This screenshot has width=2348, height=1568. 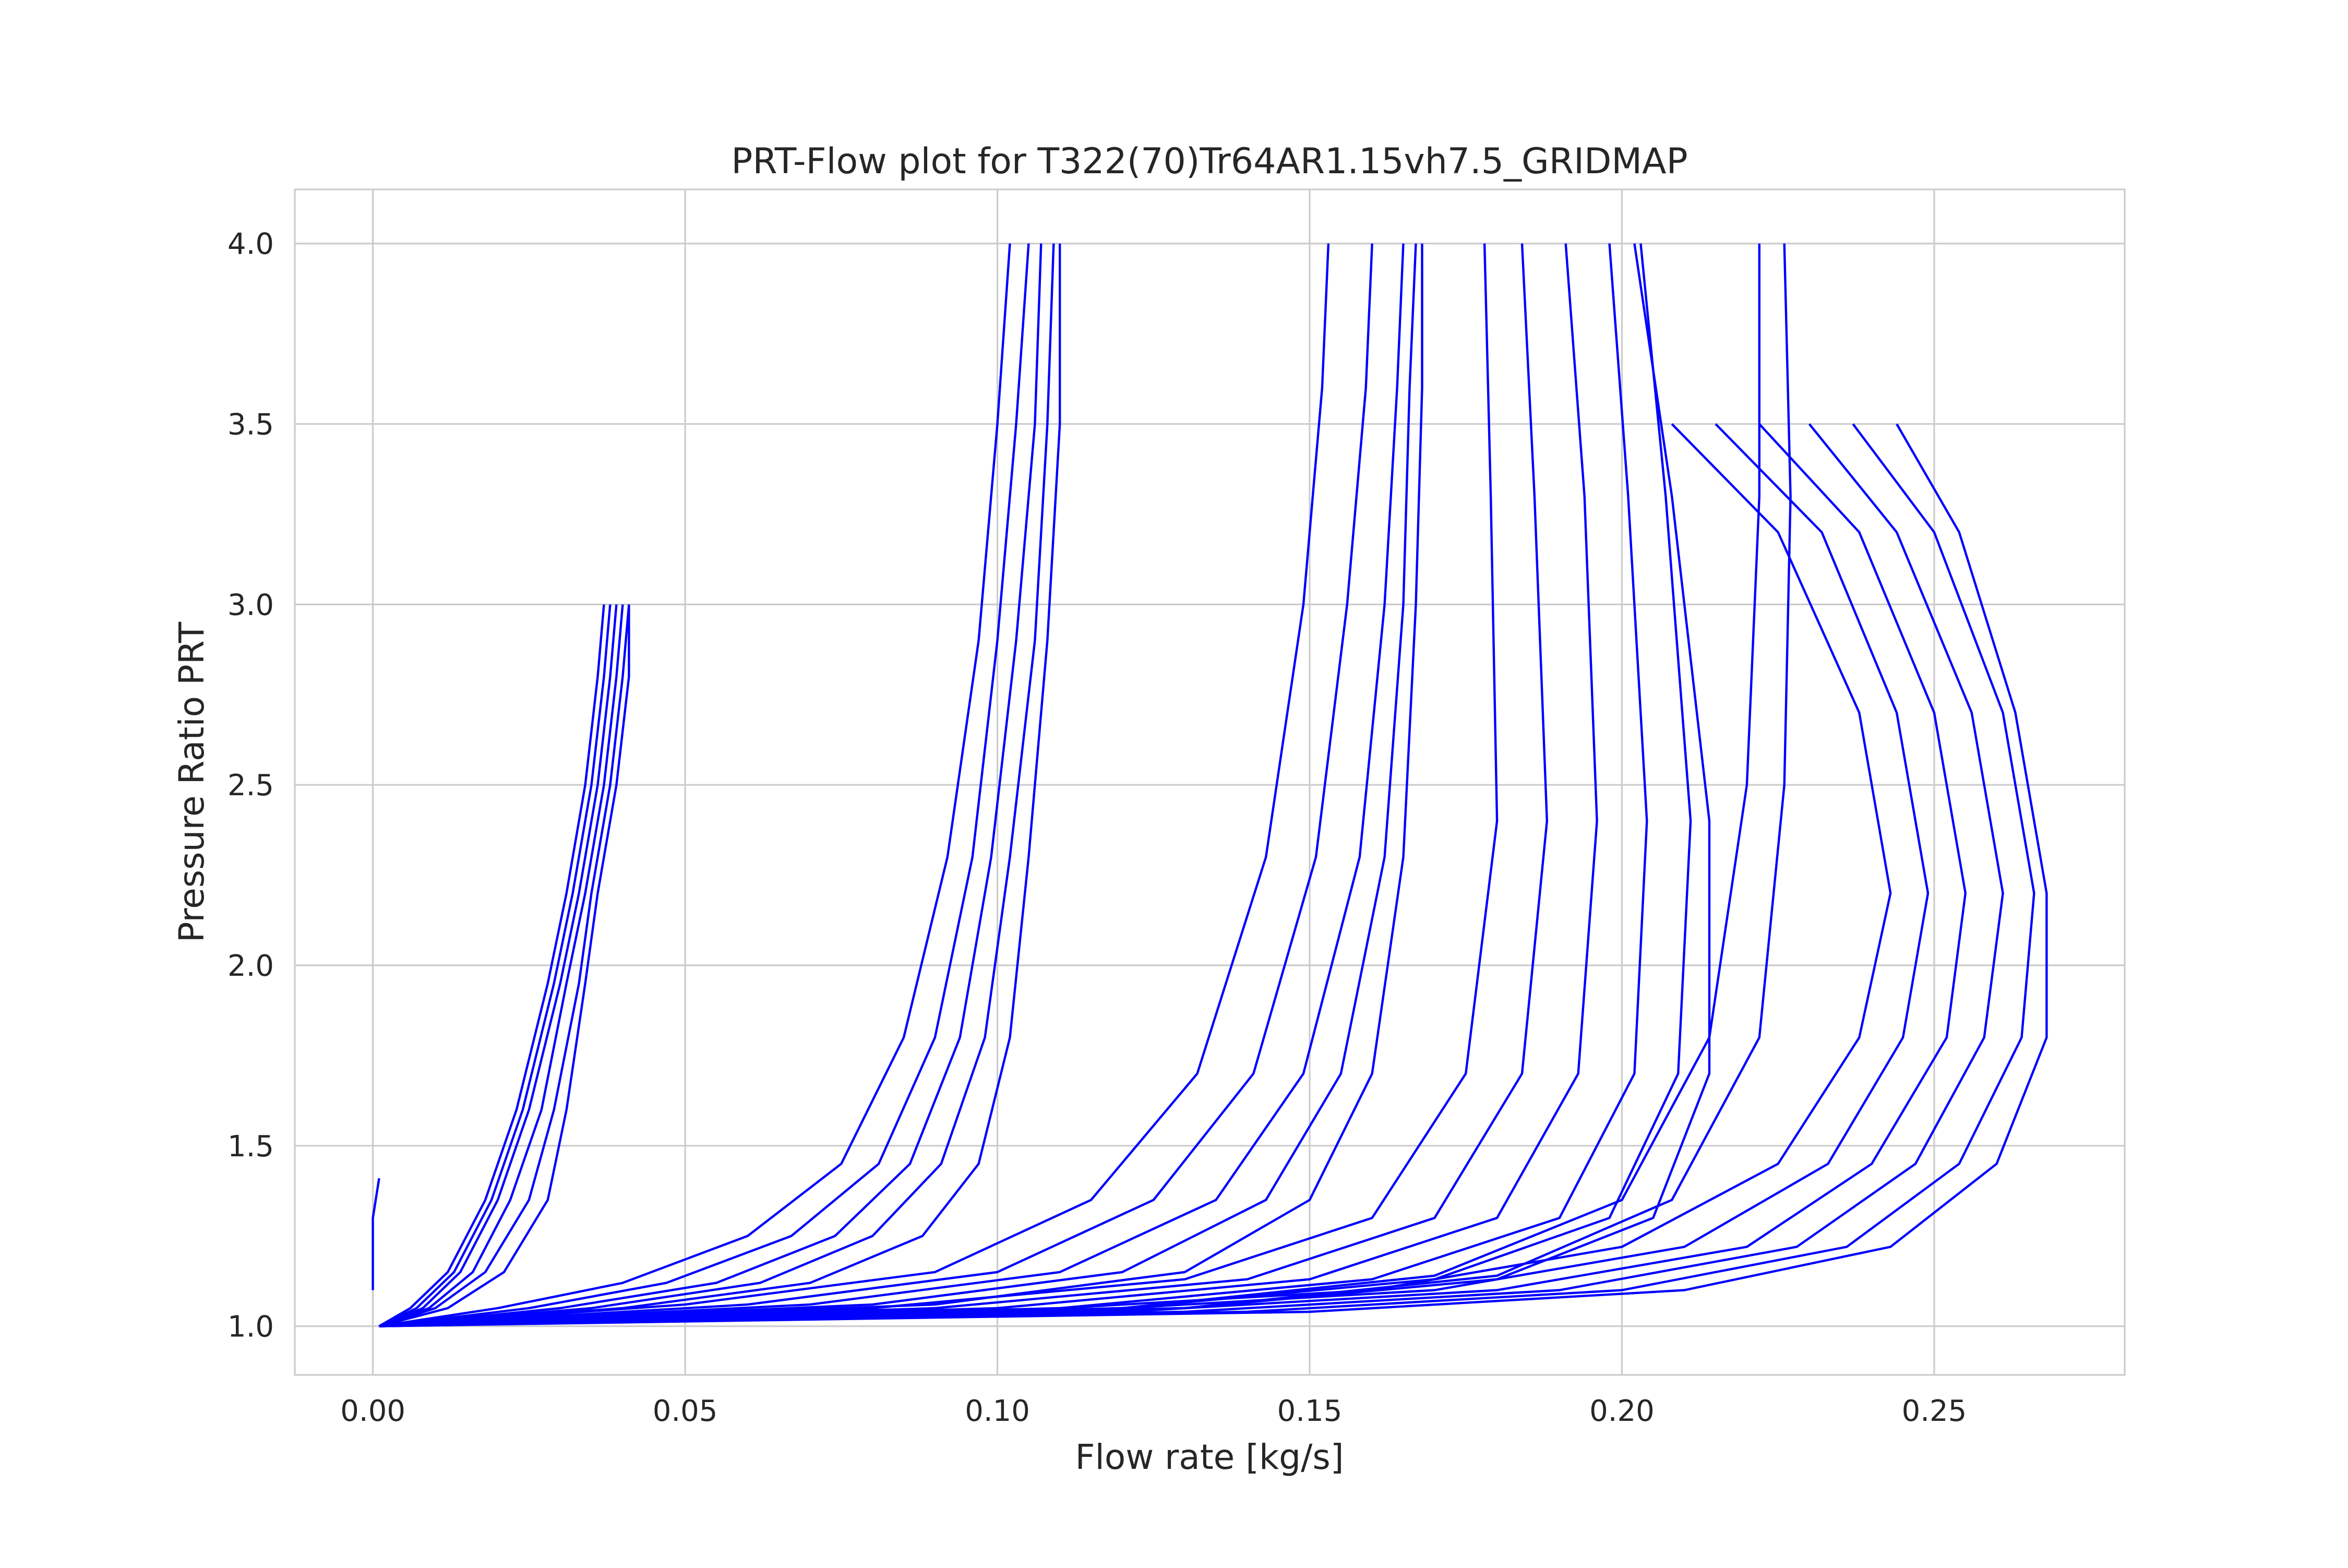 What do you see at coordinates (373, 1411) in the screenshot?
I see `x-tick-label: 0.00` at bounding box center [373, 1411].